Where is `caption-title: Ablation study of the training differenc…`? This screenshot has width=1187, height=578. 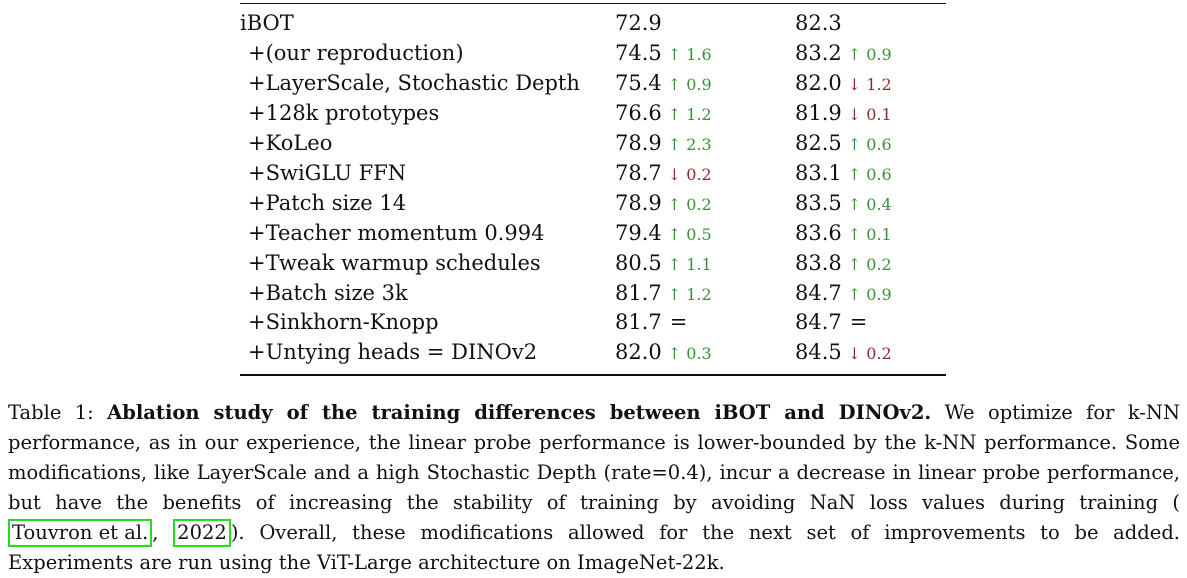 caption-title: Ablation study of the training differenc… is located at coordinates (519, 412).